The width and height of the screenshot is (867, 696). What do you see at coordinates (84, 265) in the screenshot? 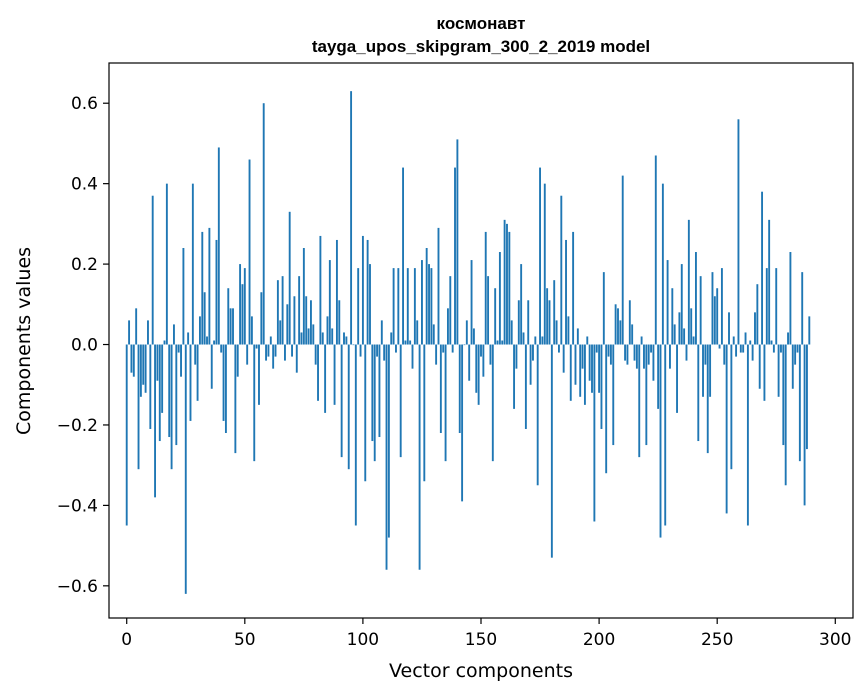
I see `y-tick-label-4: 0.2` at bounding box center [84, 265].